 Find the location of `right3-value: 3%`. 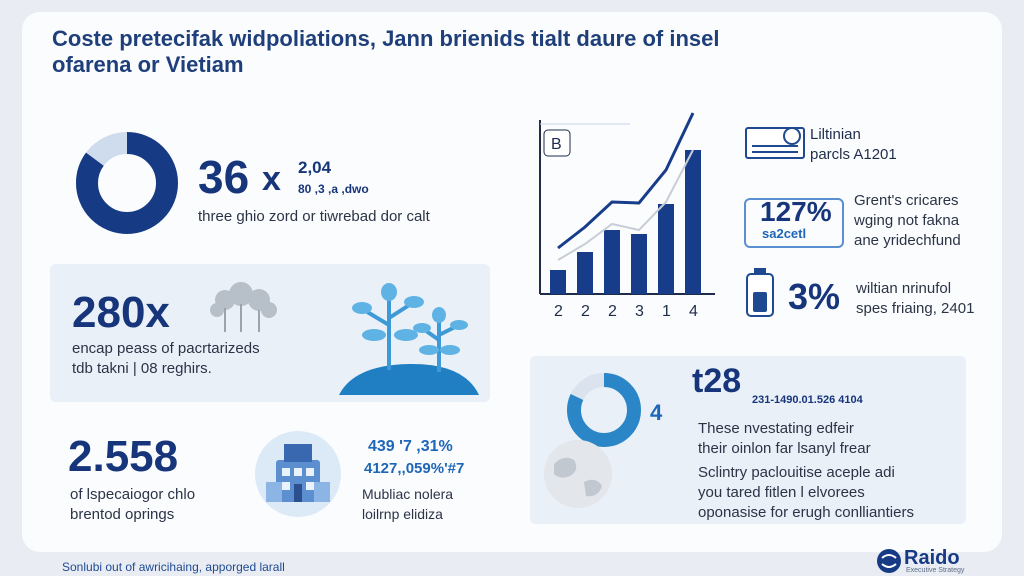

right3-value: 3% is located at coordinates (814, 296).